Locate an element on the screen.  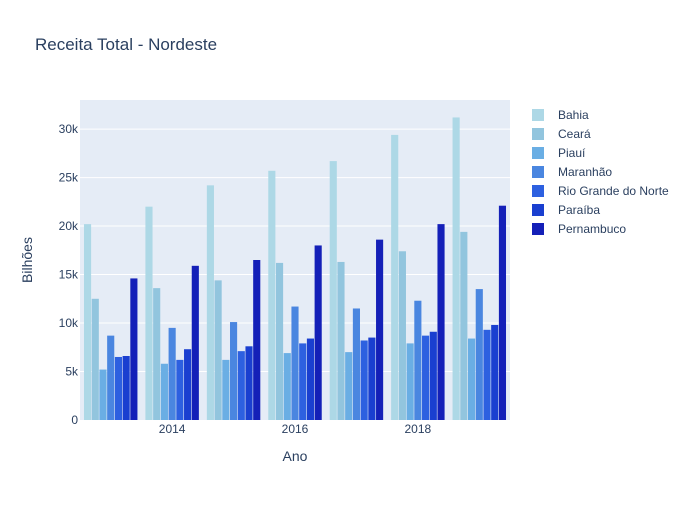
x-tick-layer: 2014 2016 2018 is located at coordinates (295, 429).